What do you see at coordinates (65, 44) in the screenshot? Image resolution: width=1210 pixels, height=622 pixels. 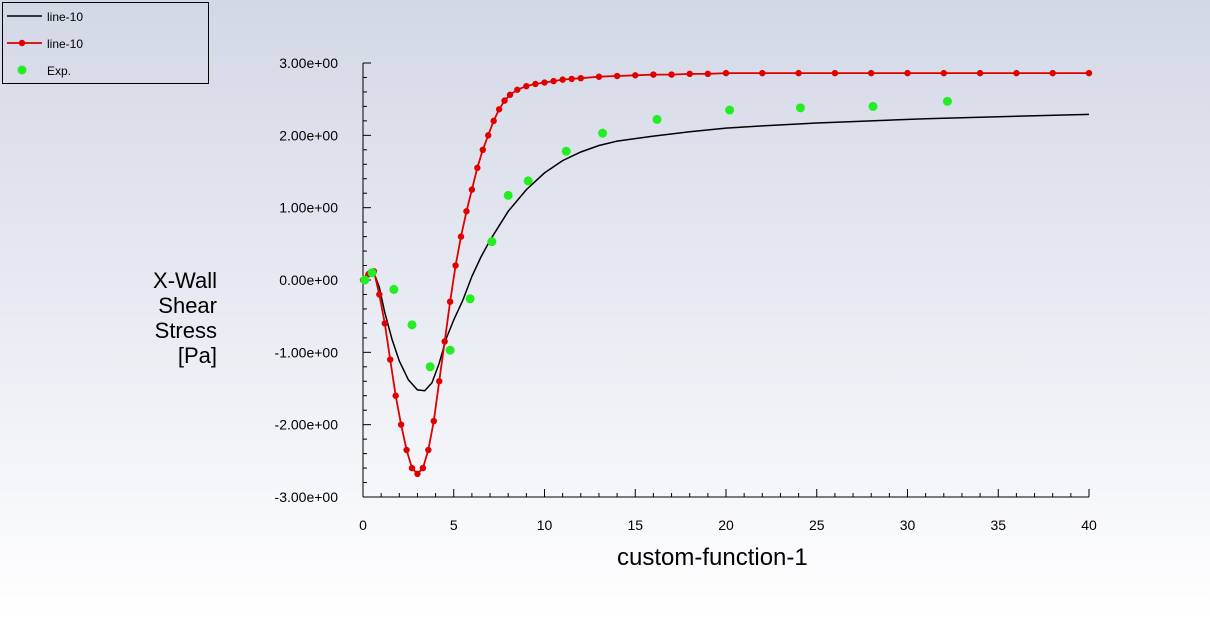 I see `legend-entry-2-label: line-10` at bounding box center [65, 44].